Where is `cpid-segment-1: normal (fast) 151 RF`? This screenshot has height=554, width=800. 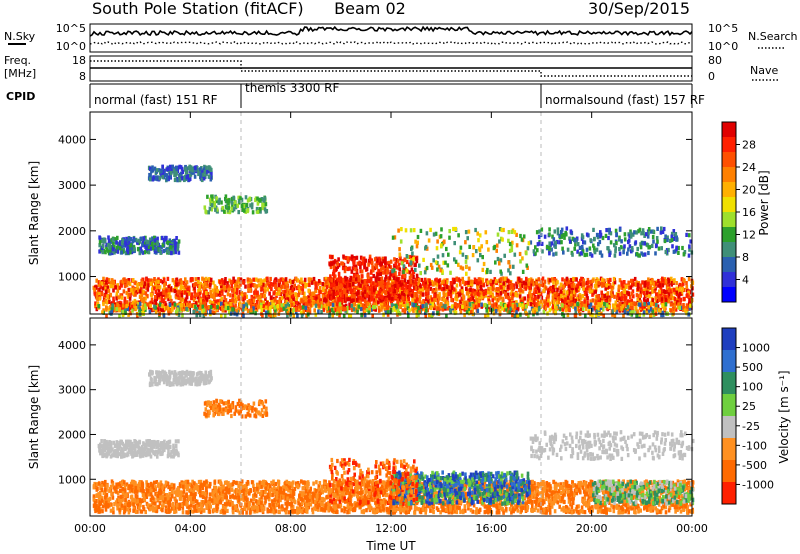 cpid-segment-1: normal (fast) 151 RF is located at coordinates (156, 100).